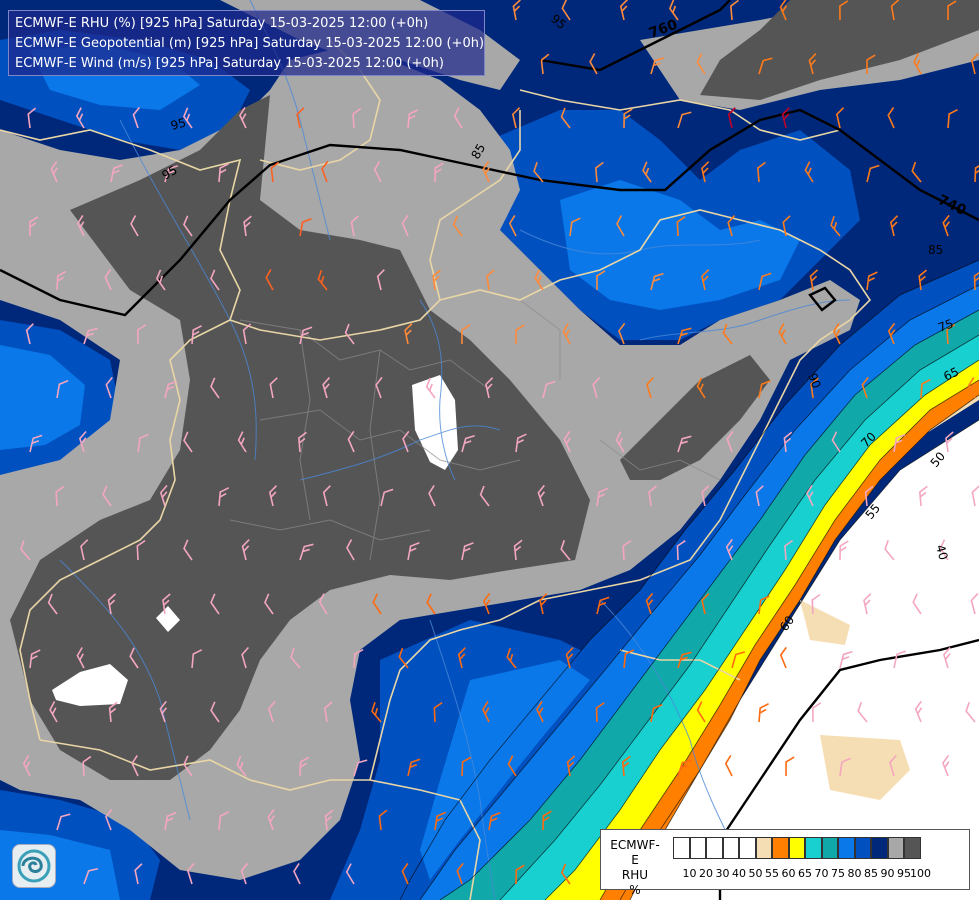 Image resolution: width=979 pixels, height=900 pixels. Describe the element at coordinates (887, 873) in the screenshot. I see `legend-tick-label: 90` at that location.